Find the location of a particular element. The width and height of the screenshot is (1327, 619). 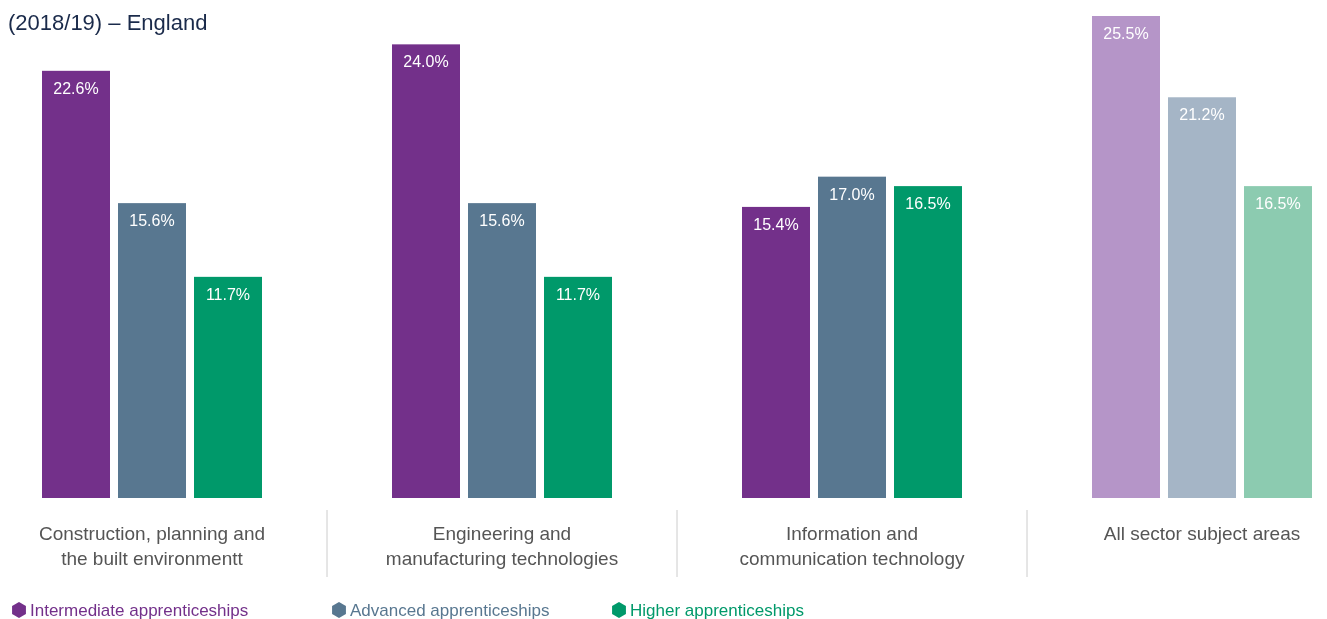

data-label: 22.6% is located at coordinates (76, 88).